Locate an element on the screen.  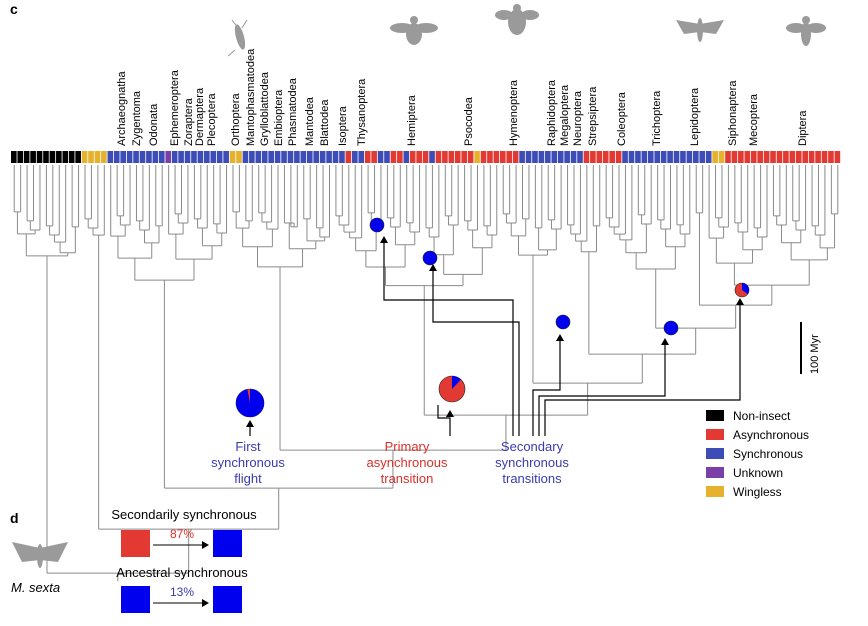
order-label: Ephemeroptera is located at coordinates (175, 107).